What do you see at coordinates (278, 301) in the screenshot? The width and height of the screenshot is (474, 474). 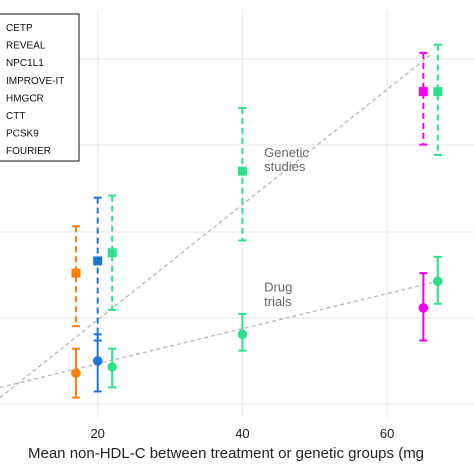 I see `annotation-3: trials` at bounding box center [278, 301].